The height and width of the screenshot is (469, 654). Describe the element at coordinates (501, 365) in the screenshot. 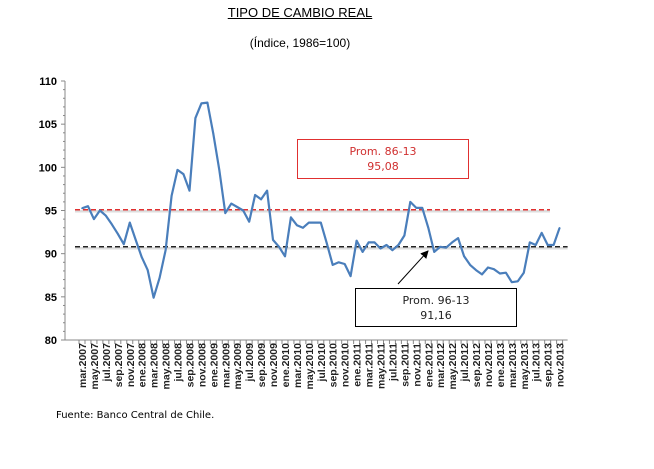

I see `x-tick-label: ene.2013` at that location.